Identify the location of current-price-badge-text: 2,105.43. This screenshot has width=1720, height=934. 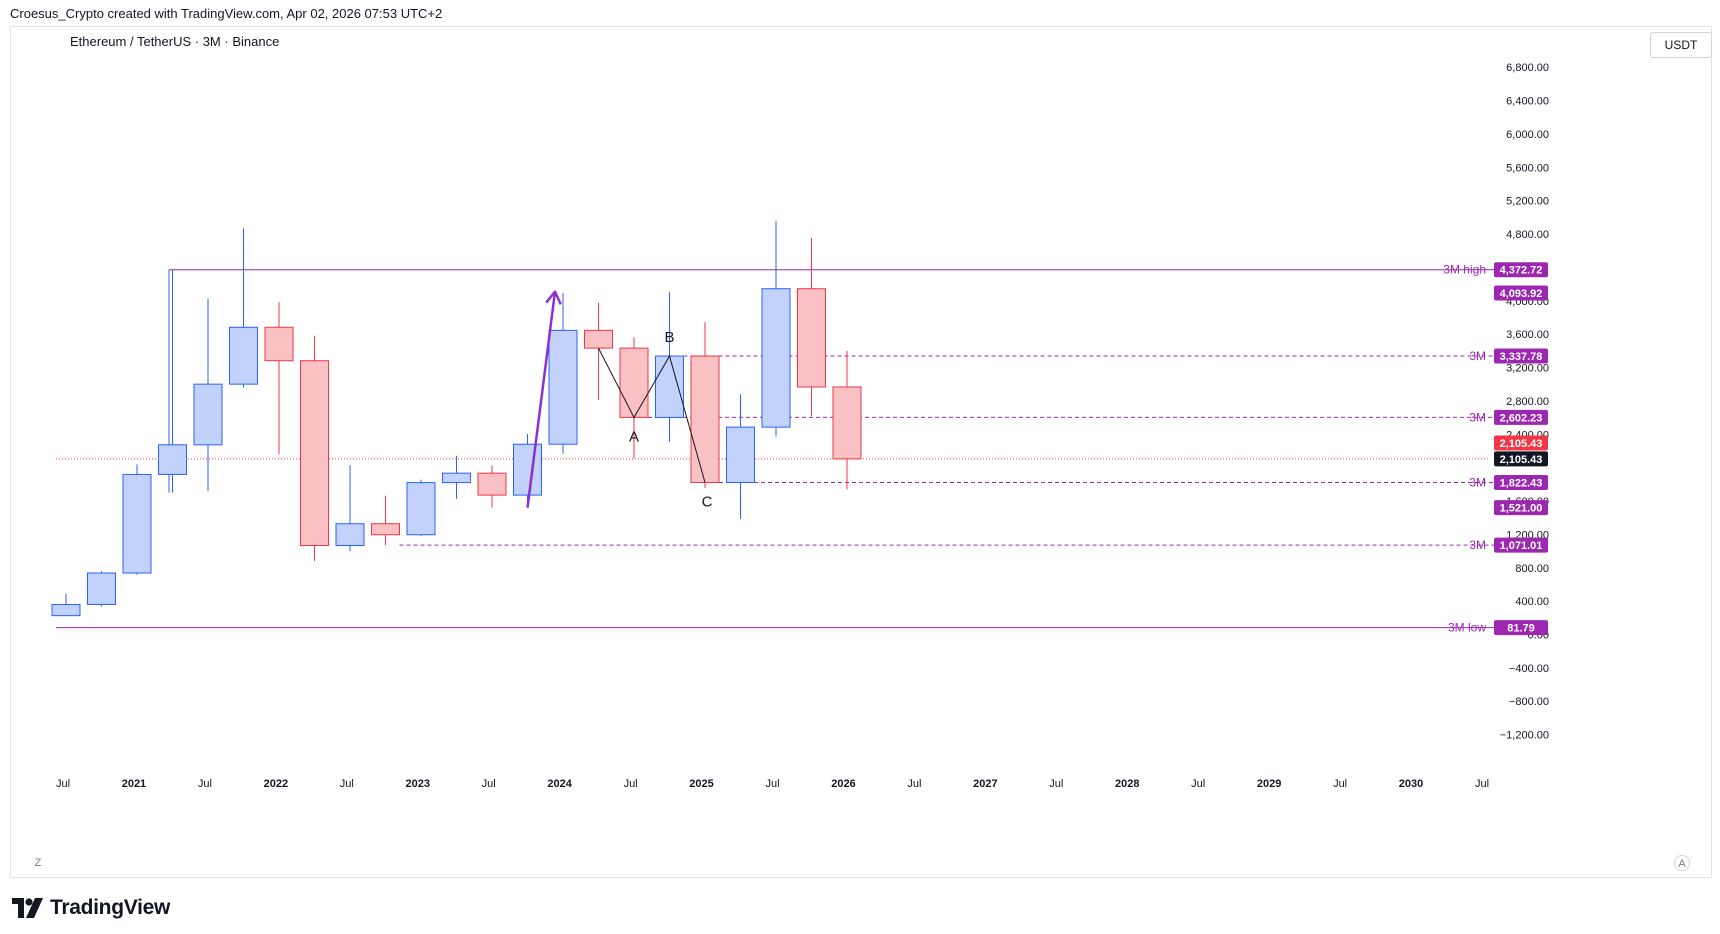
(1521, 444).